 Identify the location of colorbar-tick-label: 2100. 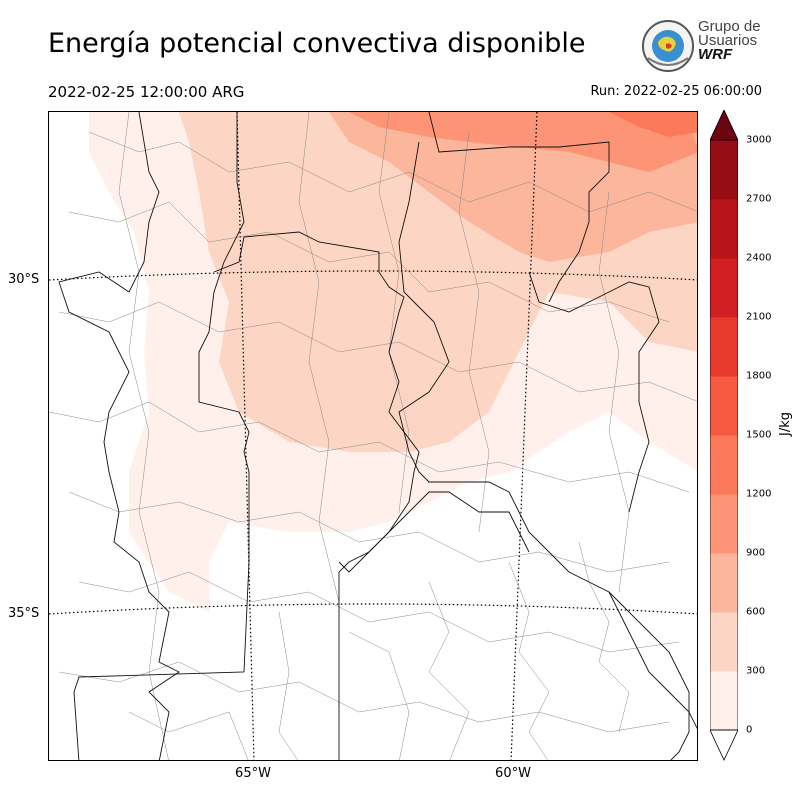
(759, 317).